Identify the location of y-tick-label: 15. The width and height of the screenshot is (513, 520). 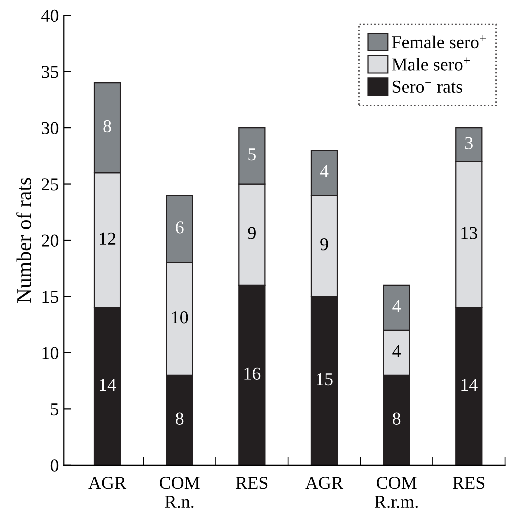
(50, 297).